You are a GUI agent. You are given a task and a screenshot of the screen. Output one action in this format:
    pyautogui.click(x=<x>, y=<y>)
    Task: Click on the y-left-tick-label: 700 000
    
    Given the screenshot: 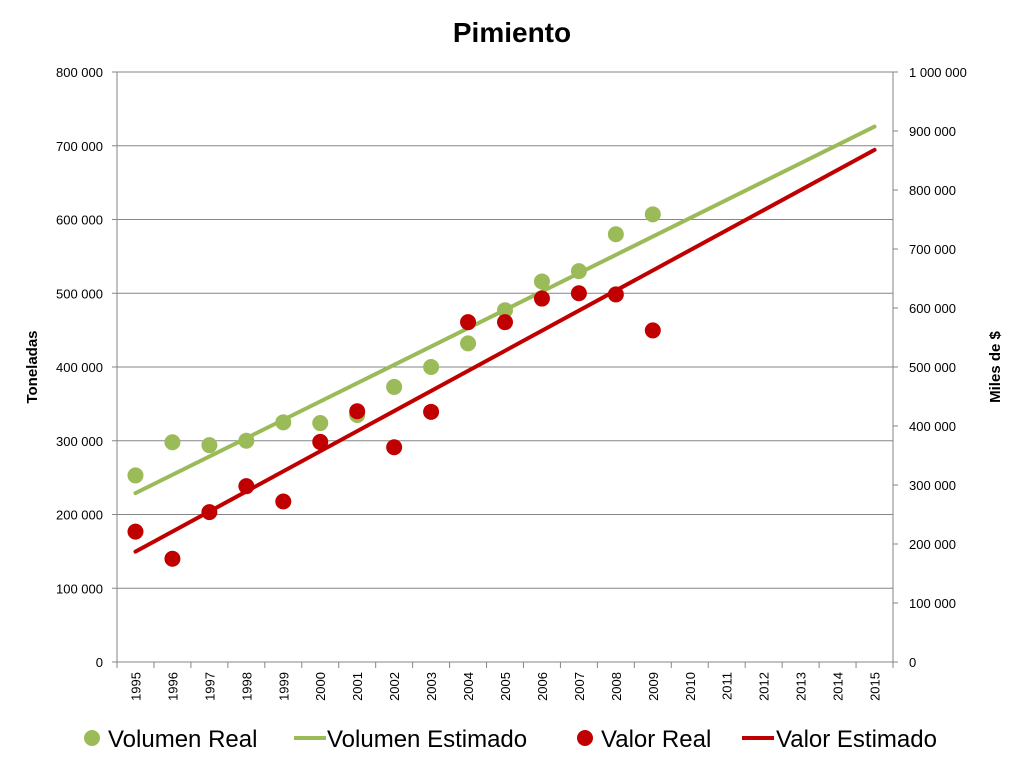 What is the action you would take?
    pyautogui.click(x=79, y=146)
    